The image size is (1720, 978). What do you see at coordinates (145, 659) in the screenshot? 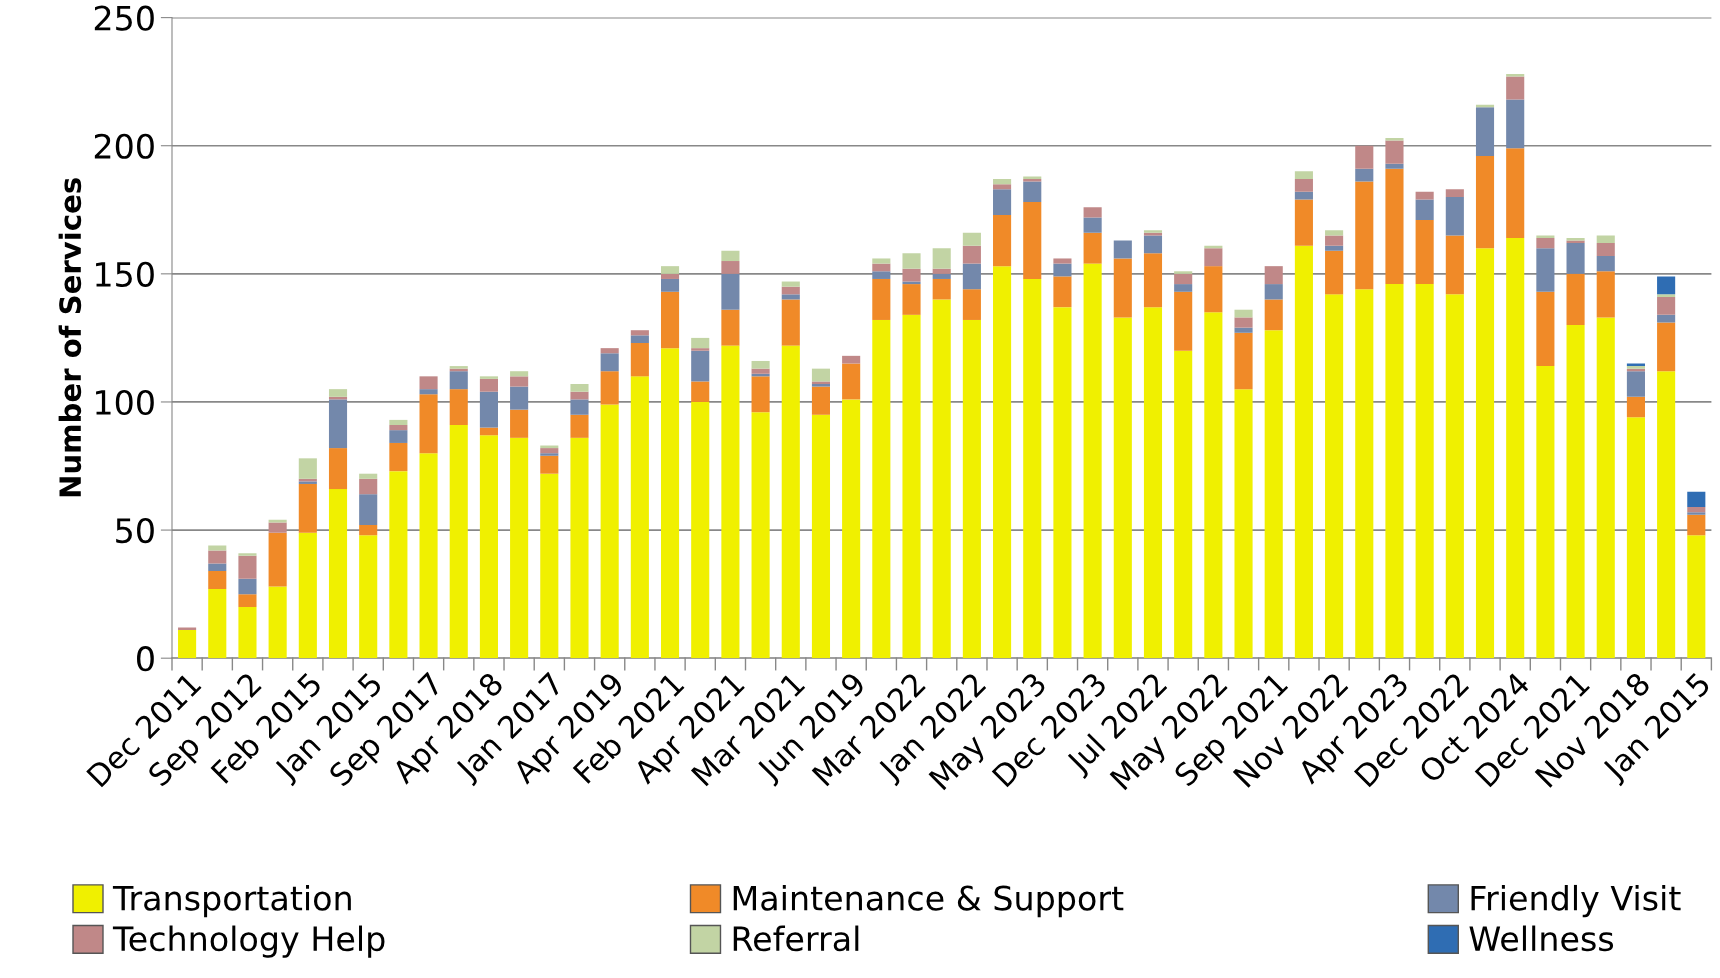
I see `y-tick-label: 0` at bounding box center [145, 659].